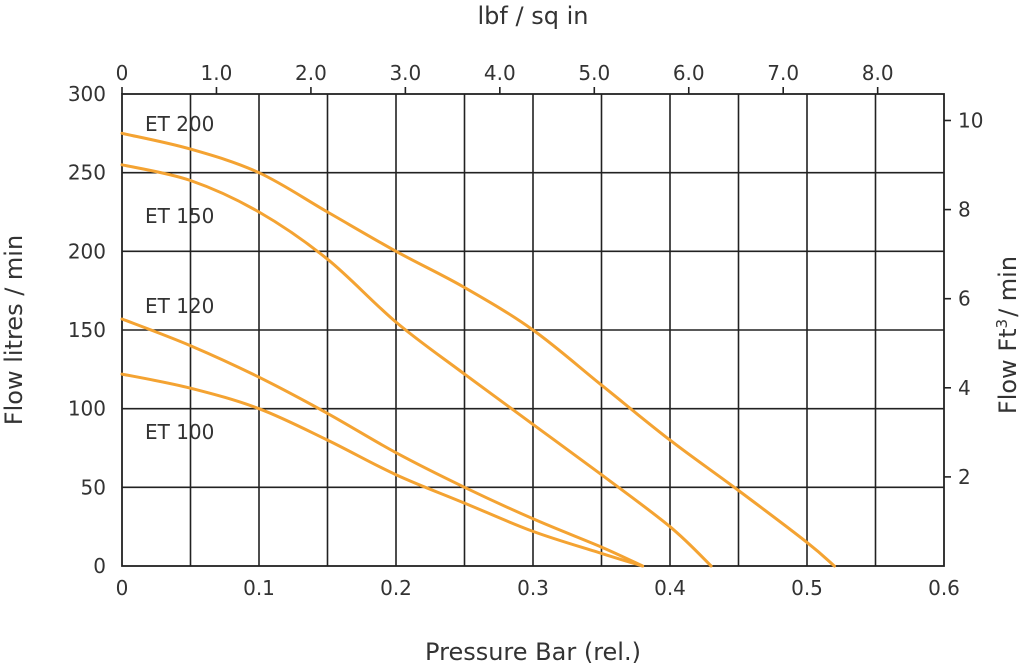 Image resolution: width=1024 pixels, height=668 pixels. What do you see at coordinates (783, 73) in the screenshot?
I see `top-tick-label: 7.0` at bounding box center [783, 73].